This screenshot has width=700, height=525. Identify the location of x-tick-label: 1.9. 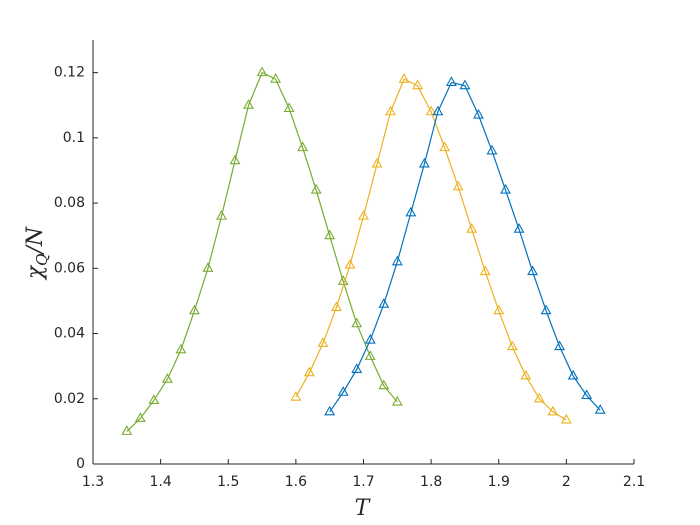
(499, 482).